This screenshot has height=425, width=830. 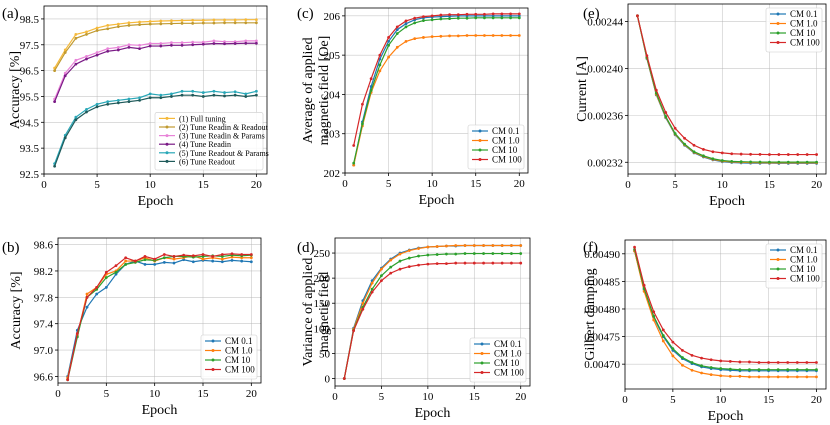 I want to click on y-axis-label-line: magnetic field, so click(x=324, y=312).